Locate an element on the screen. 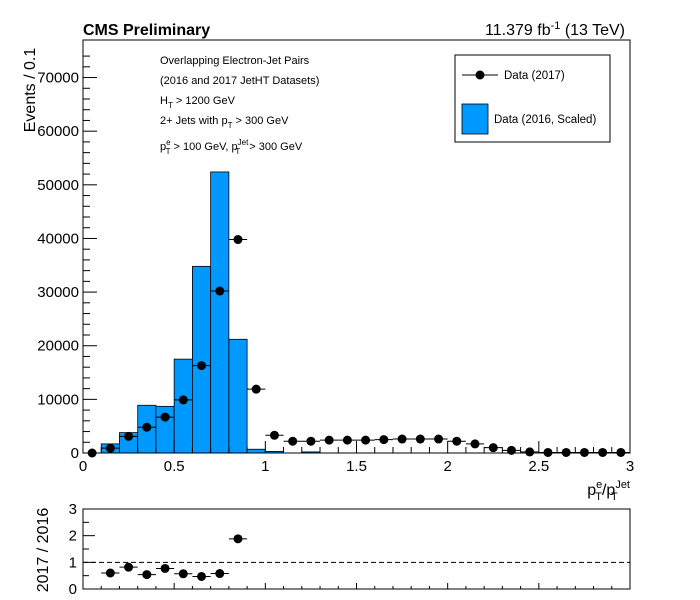 This screenshot has width=700, height=600. annotation-line-1: Overlapping Electron-Jet Pairs is located at coordinates (235, 61).